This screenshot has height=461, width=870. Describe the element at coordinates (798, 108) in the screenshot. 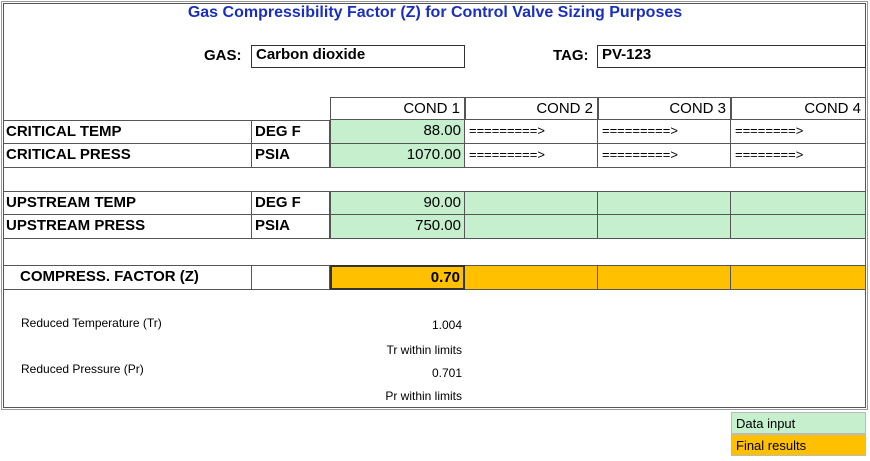

I see `col-header-cond4: COND 4` at that location.